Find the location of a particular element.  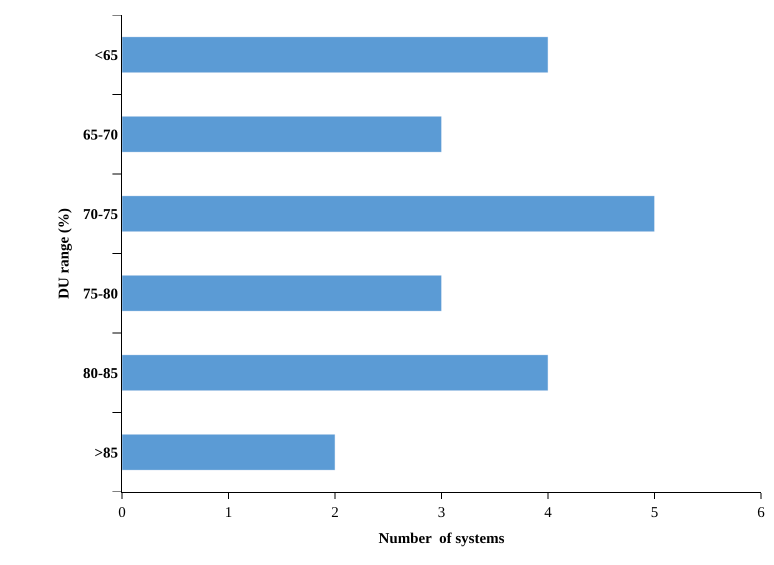

y-tick-label: 65-70 is located at coordinates (100, 136).